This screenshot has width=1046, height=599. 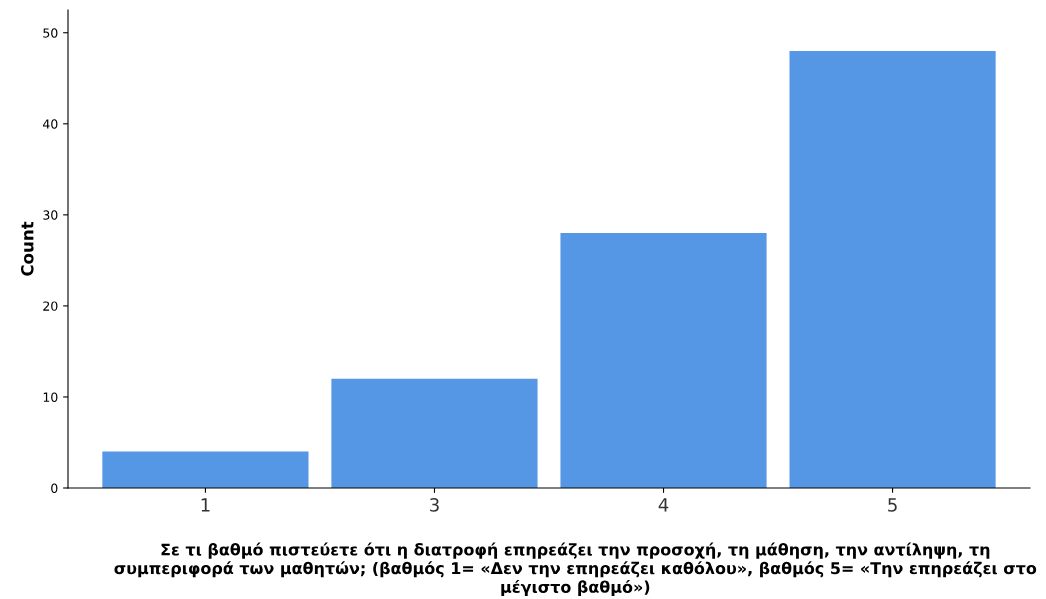 What do you see at coordinates (54, 488) in the screenshot?
I see `y-tick-label: 0` at bounding box center [54, 488].